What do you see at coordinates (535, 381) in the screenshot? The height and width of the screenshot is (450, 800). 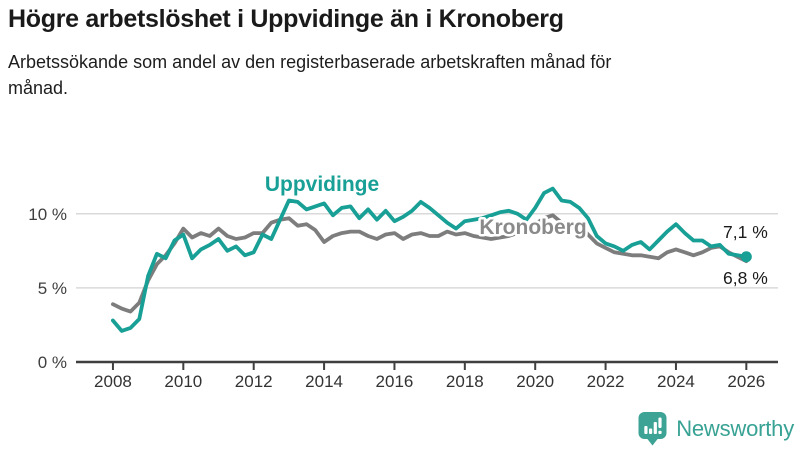 I see `x-tick-label: 2020` at bounding box center [535, 381].